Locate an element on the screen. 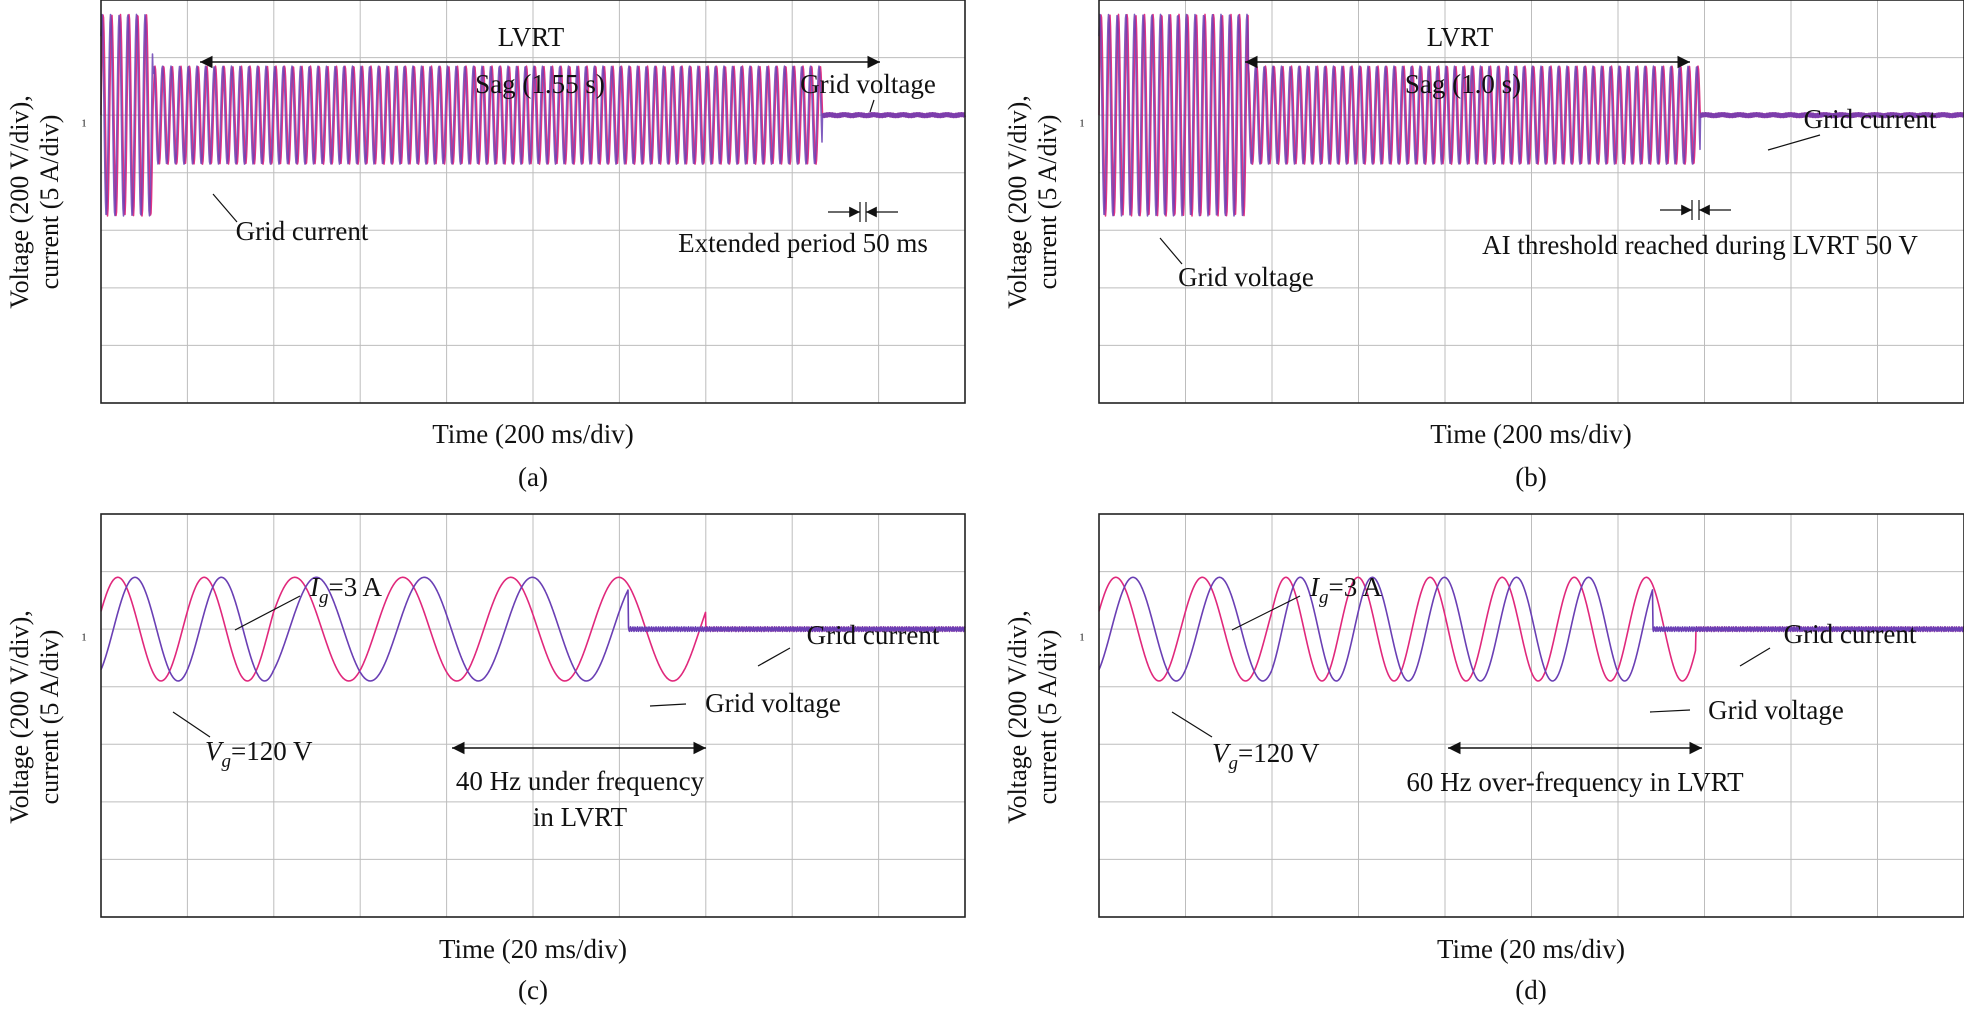  ig-value-d: =3 A is located at coordinates (1356, 587).